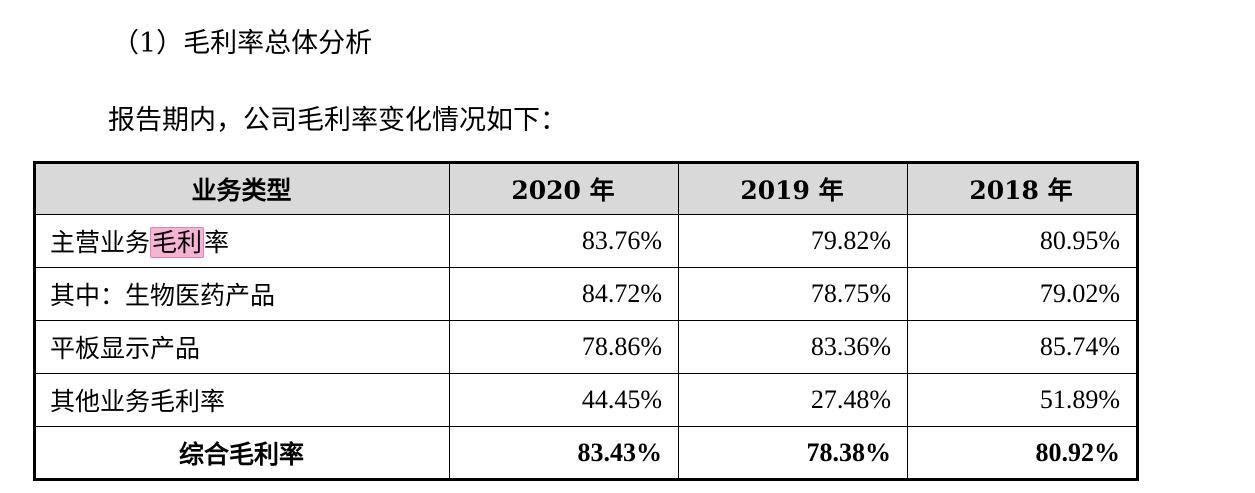  What do you see at coordinates (337, 120) in the screenshot?
I see `intro-paragraph: 报告期内，公司毛利率变化情况如下：` at bounding box center [337, 120].